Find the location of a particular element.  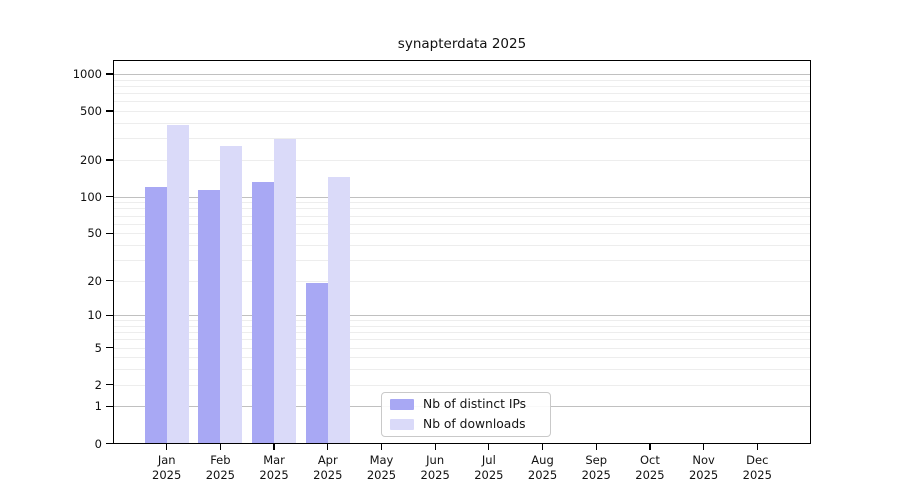

y-tick-label-5: 5 is located at coordinates (98, 347).